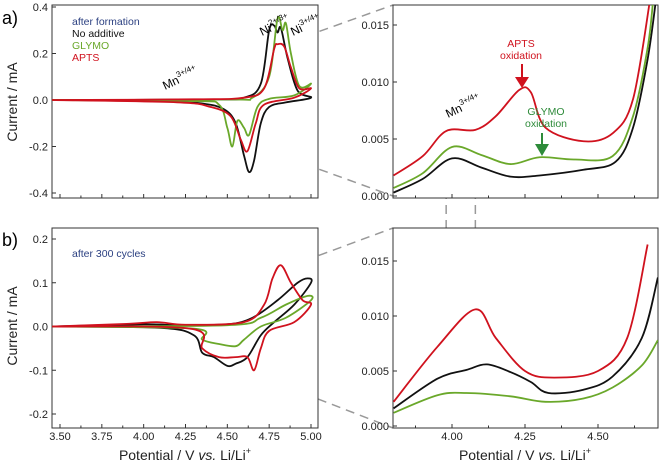 This screenshot has width=661, height=466. I want to click on note-after-300-cycles: after 300 cycles, so click(109, 254).